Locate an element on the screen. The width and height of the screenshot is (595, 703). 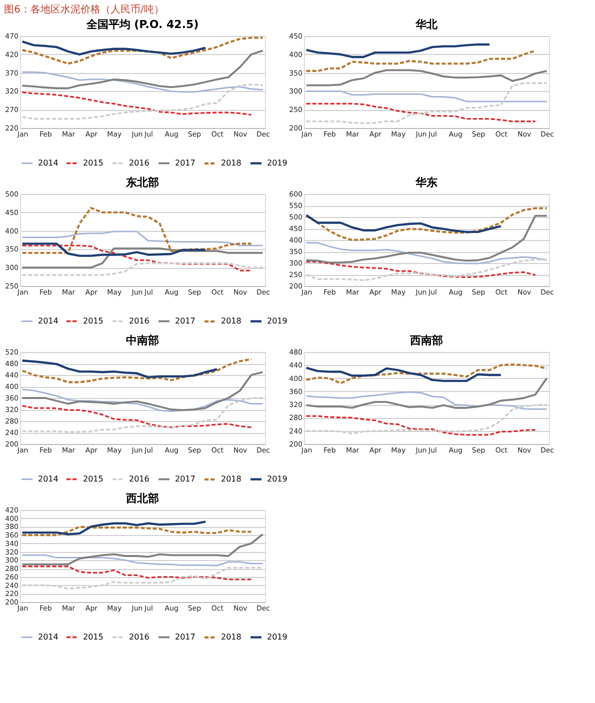
chart-title: 东北部 is located at coordinates (142, 182).